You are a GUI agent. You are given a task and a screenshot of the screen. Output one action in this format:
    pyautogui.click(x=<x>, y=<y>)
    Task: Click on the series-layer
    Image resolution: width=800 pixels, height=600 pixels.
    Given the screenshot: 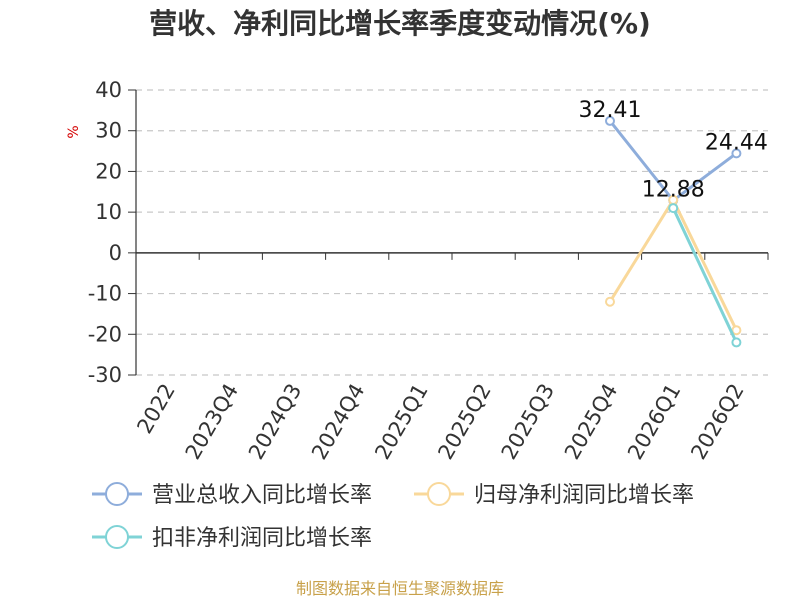 What is the action you would take?
    pyautogui.click(x=673, y=231)
    